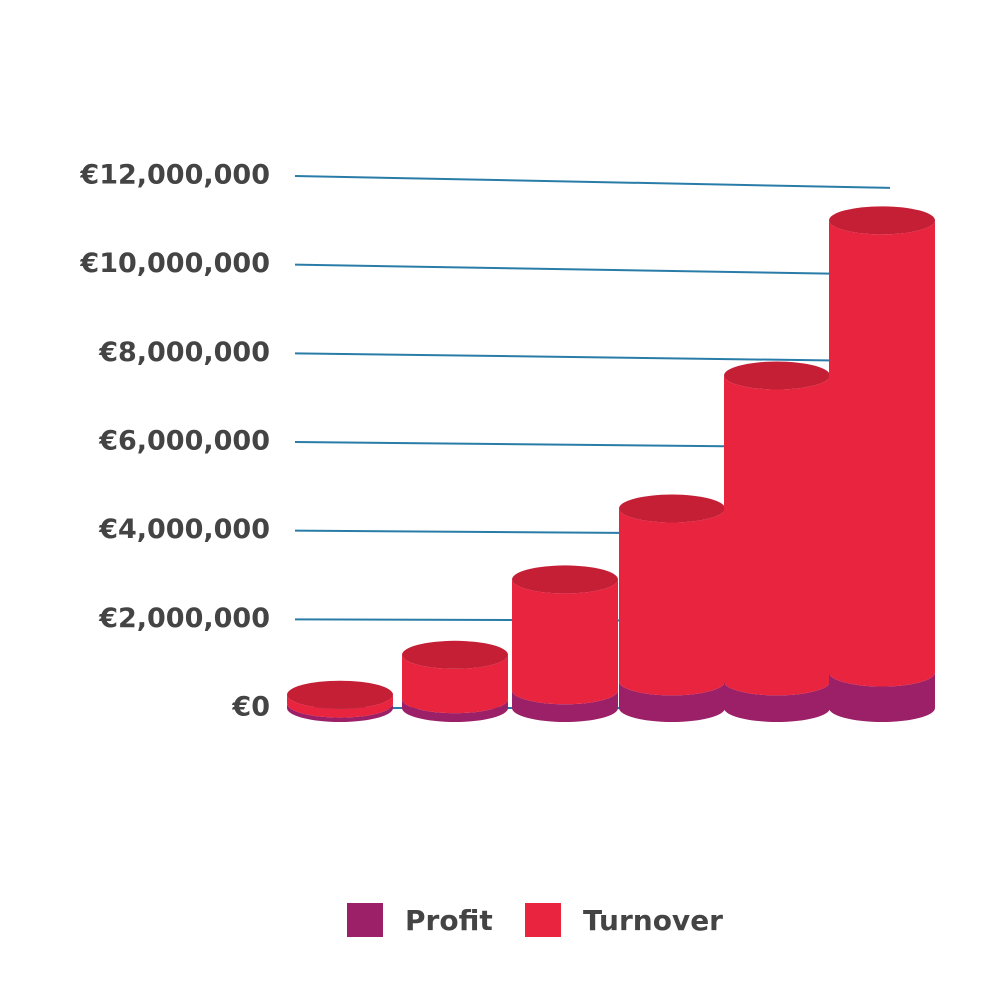  Describe the element at coordinates (184, 618) in the screenshot. I see `y-tick-label: €2,000,000` at that location.